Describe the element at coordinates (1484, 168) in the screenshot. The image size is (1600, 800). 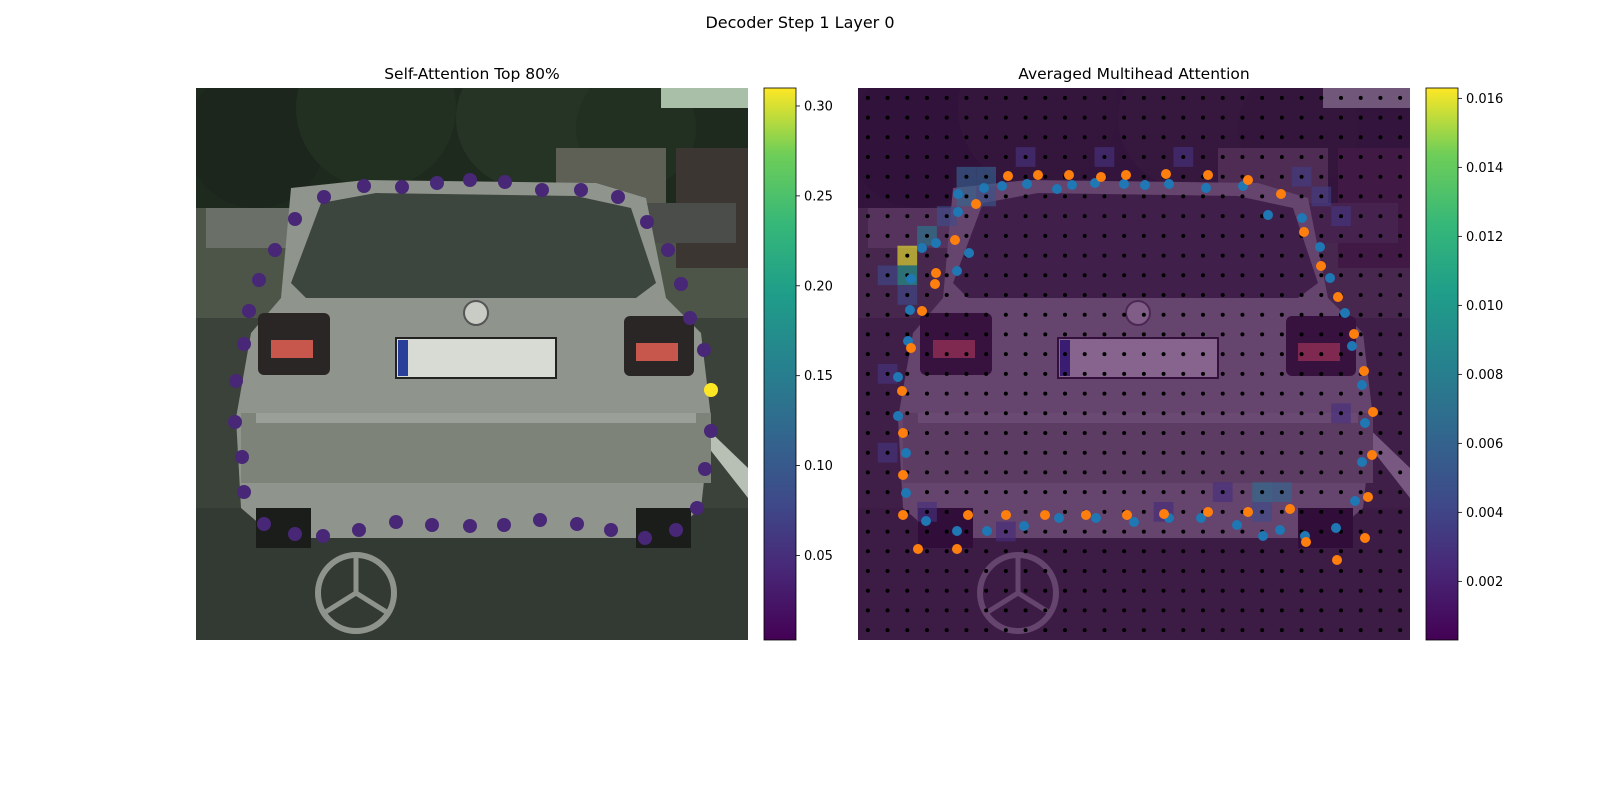
I see `colorbar-tick-label: 0.014` at that location.